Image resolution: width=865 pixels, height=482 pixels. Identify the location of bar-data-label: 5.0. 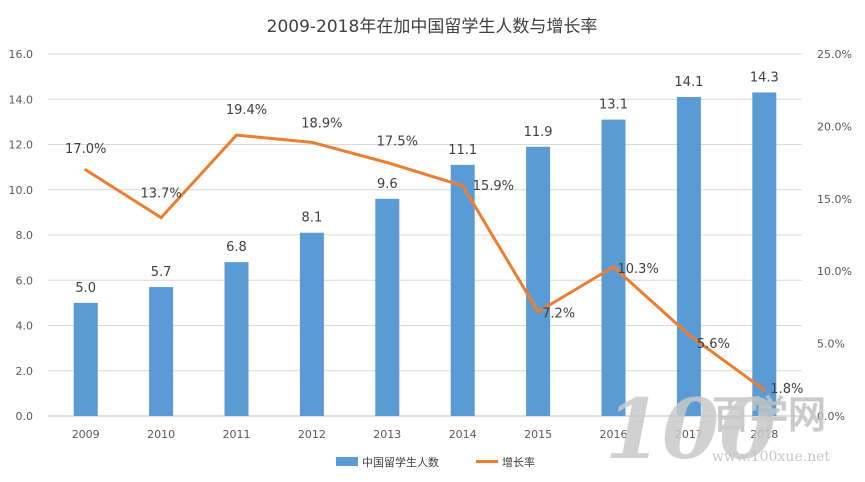
(85, 288).